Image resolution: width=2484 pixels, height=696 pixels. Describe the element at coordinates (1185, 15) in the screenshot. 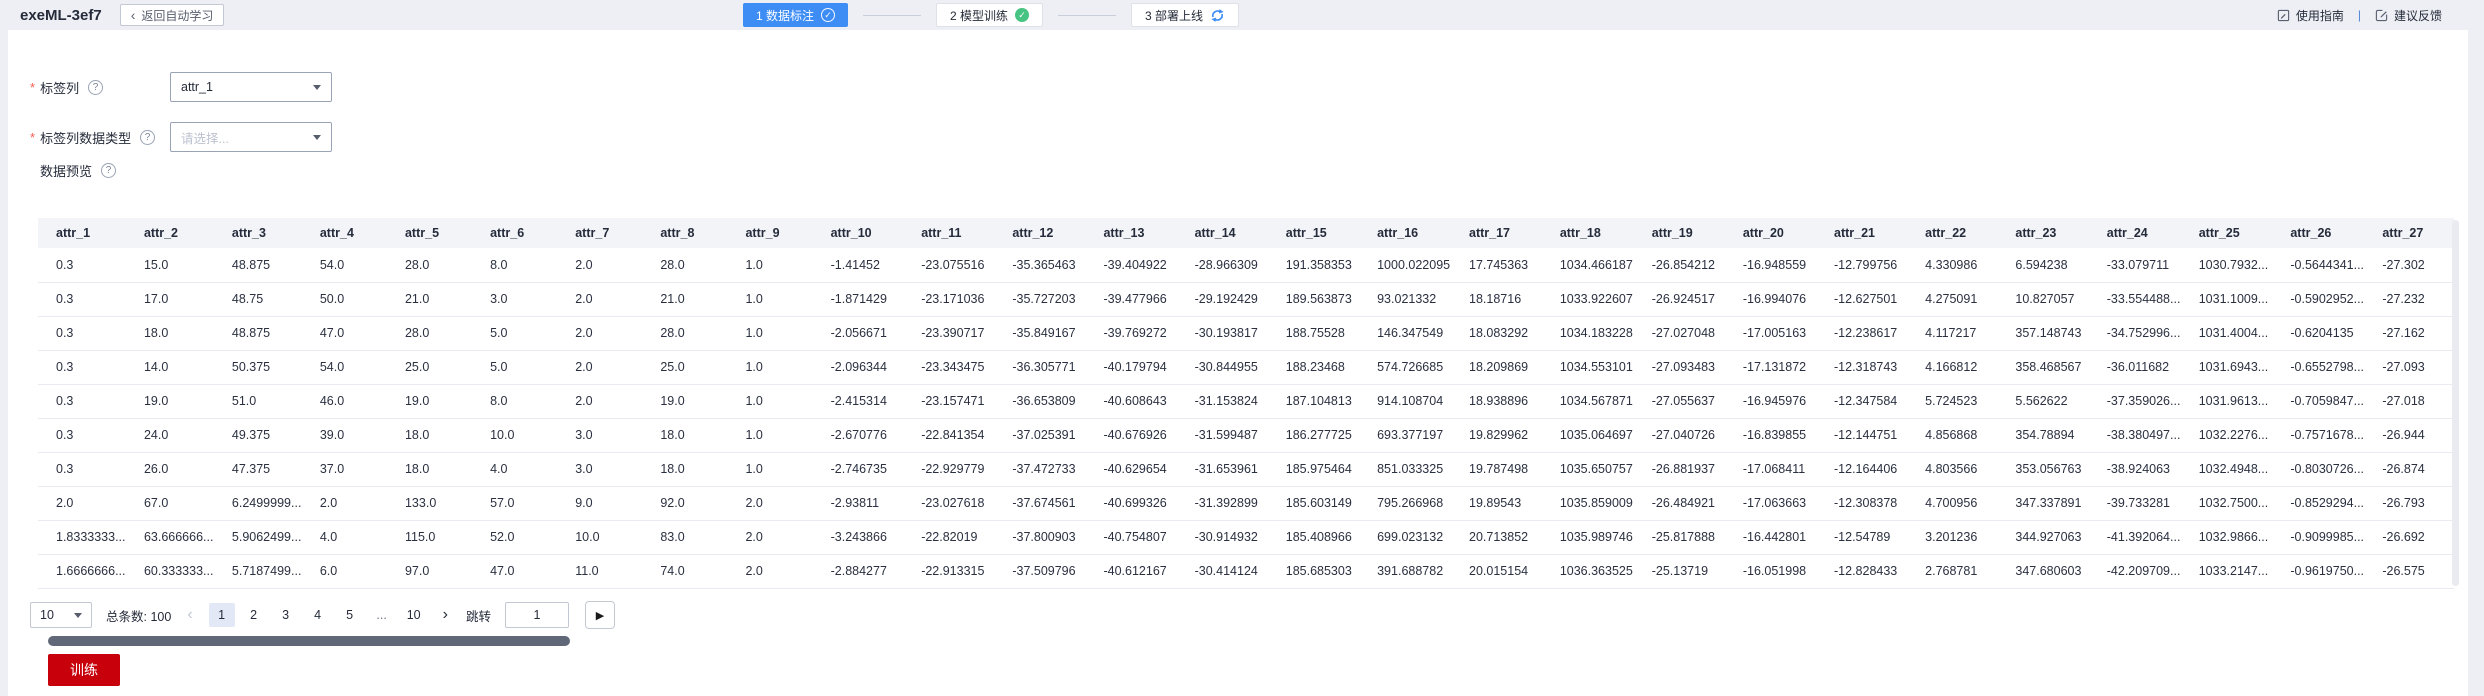

I see `step-3: 3 部署上线` at that location.